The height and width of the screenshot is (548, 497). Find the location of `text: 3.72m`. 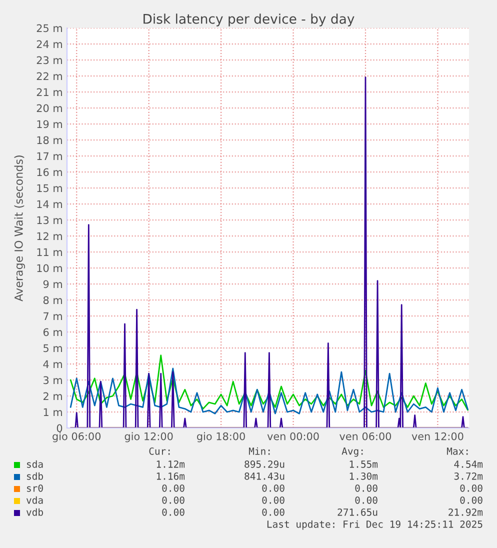

text: 3.72m is located at coordinates (468, 476).